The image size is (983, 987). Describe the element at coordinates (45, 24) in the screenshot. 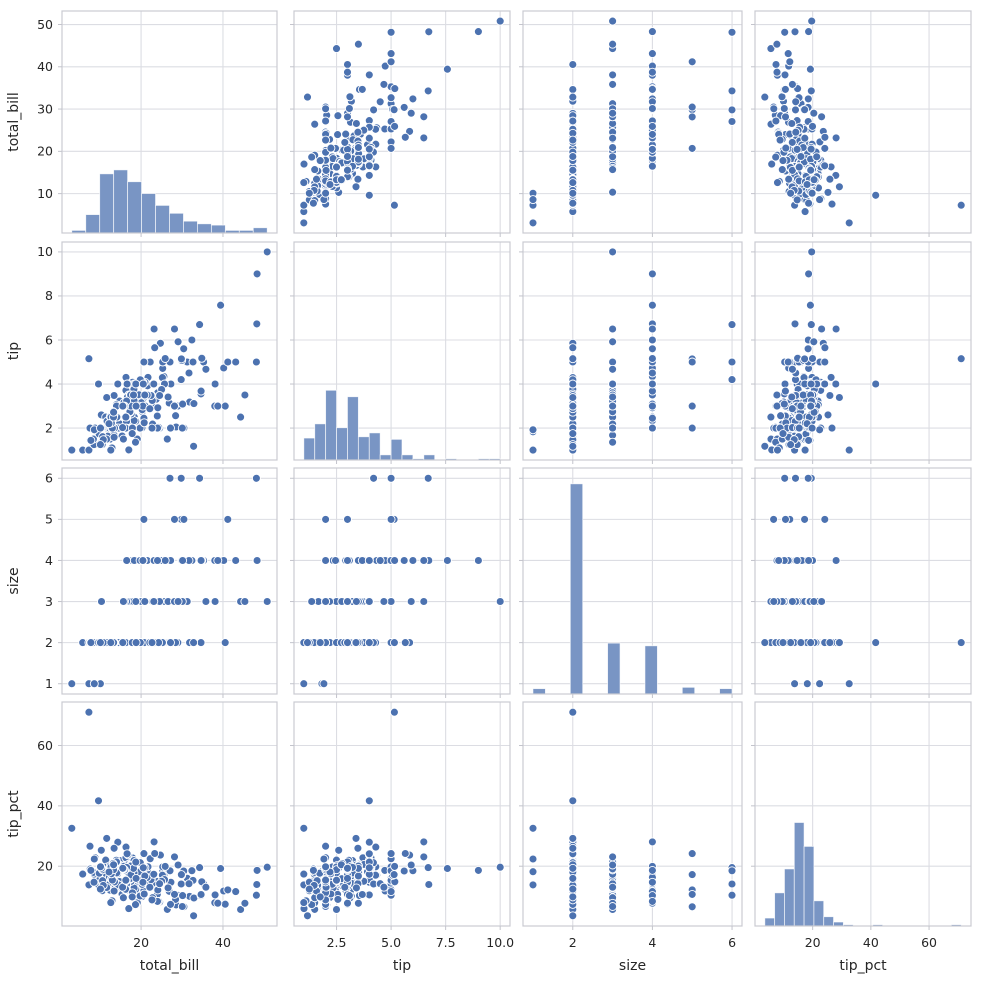

I see `y-tick-label: 50` at that location.